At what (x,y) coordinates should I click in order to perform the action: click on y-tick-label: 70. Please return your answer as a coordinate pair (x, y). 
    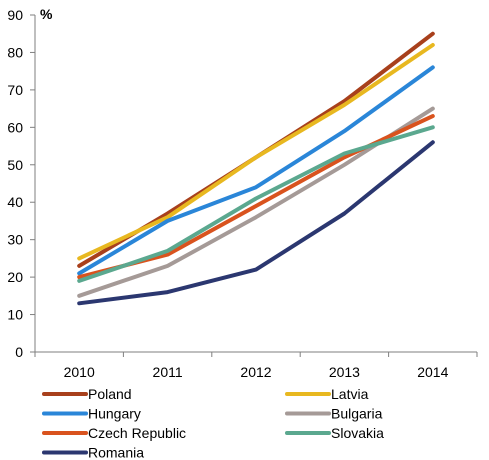
    Looking at the image, I should click on (15, 90).